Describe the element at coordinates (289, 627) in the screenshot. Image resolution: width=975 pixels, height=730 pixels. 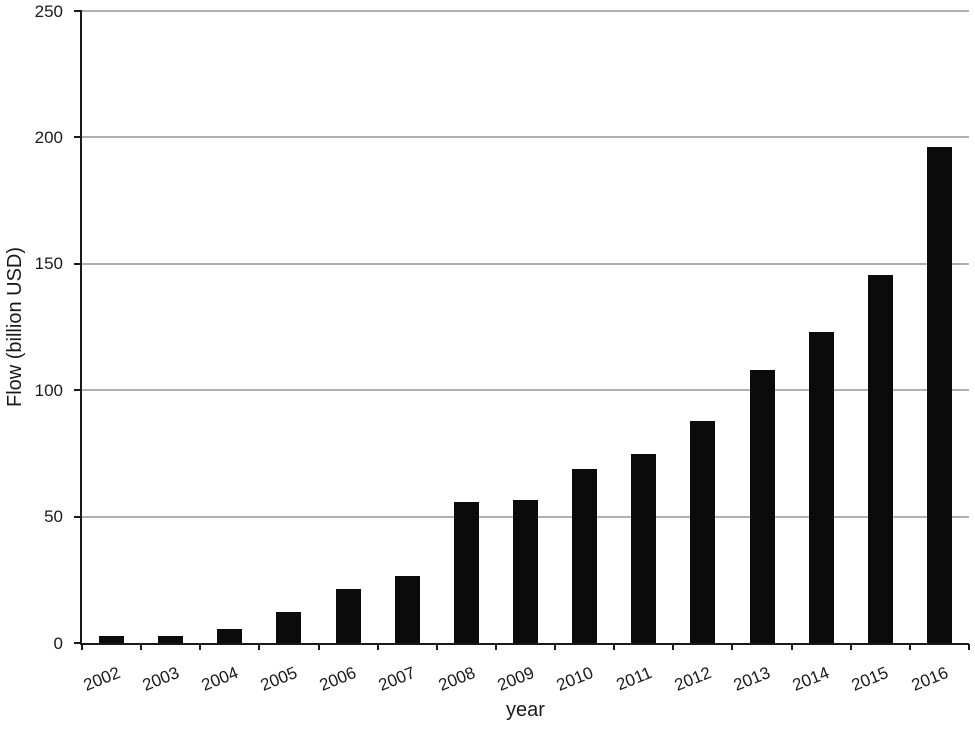
I see `bar-2005` at that location.